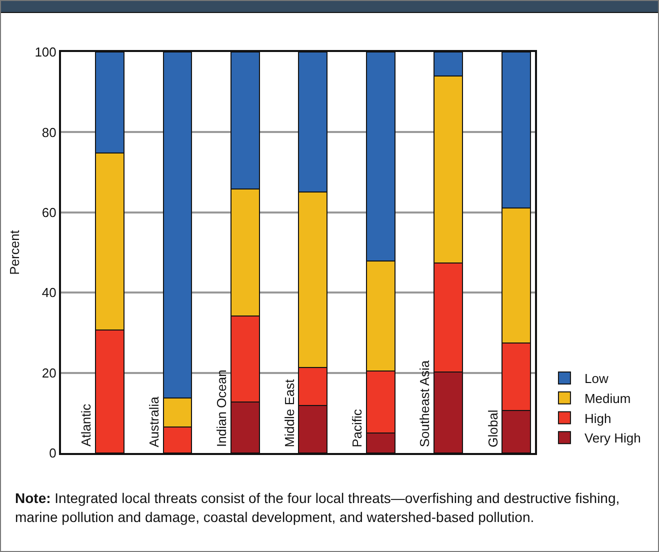 The height and width of the screenshot is (552, 659). What do you see at coordinates (607, 398) in the screenshot?
I see `legend-label: Medium` at bounding box center [607, 398].